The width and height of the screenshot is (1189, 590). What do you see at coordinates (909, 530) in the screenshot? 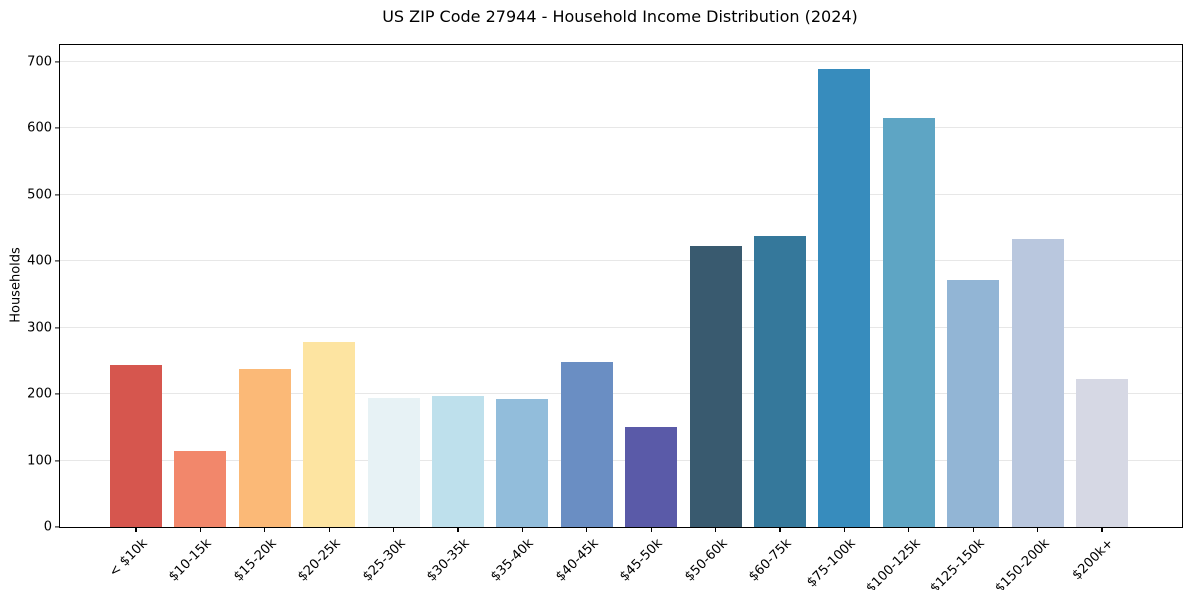
I see `x-tick-mark-$100-125k` at bounding box center [909, 530].